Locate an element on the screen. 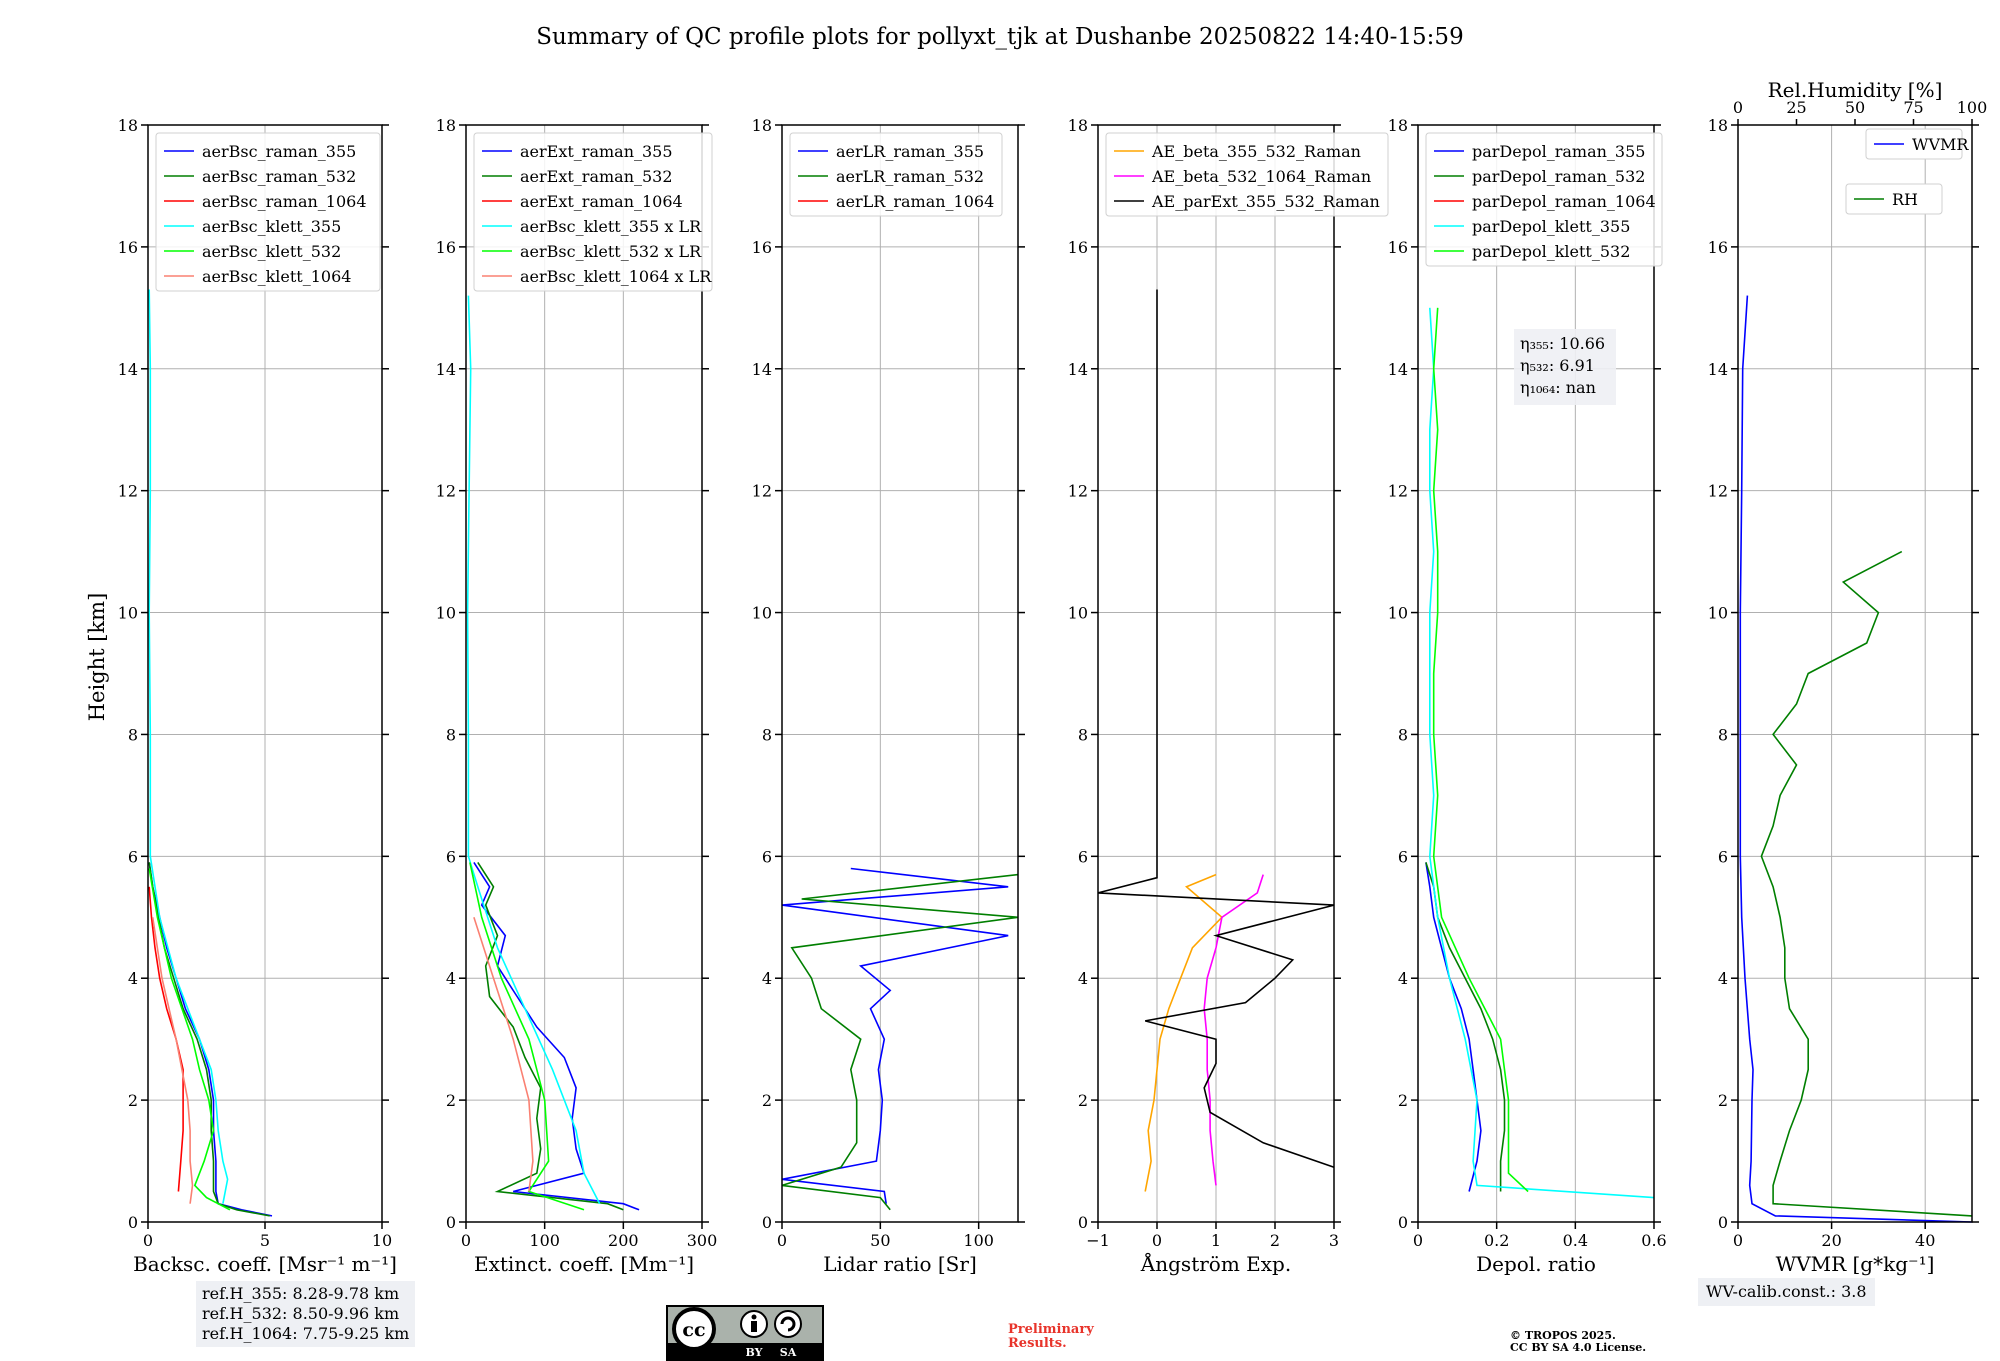 The height and width of the screenshot is (1361, 2000). legend-label-aerBsc_klett_532 x LR: aerBsc_klett_532 x LR is located at coordinates (611, 251).